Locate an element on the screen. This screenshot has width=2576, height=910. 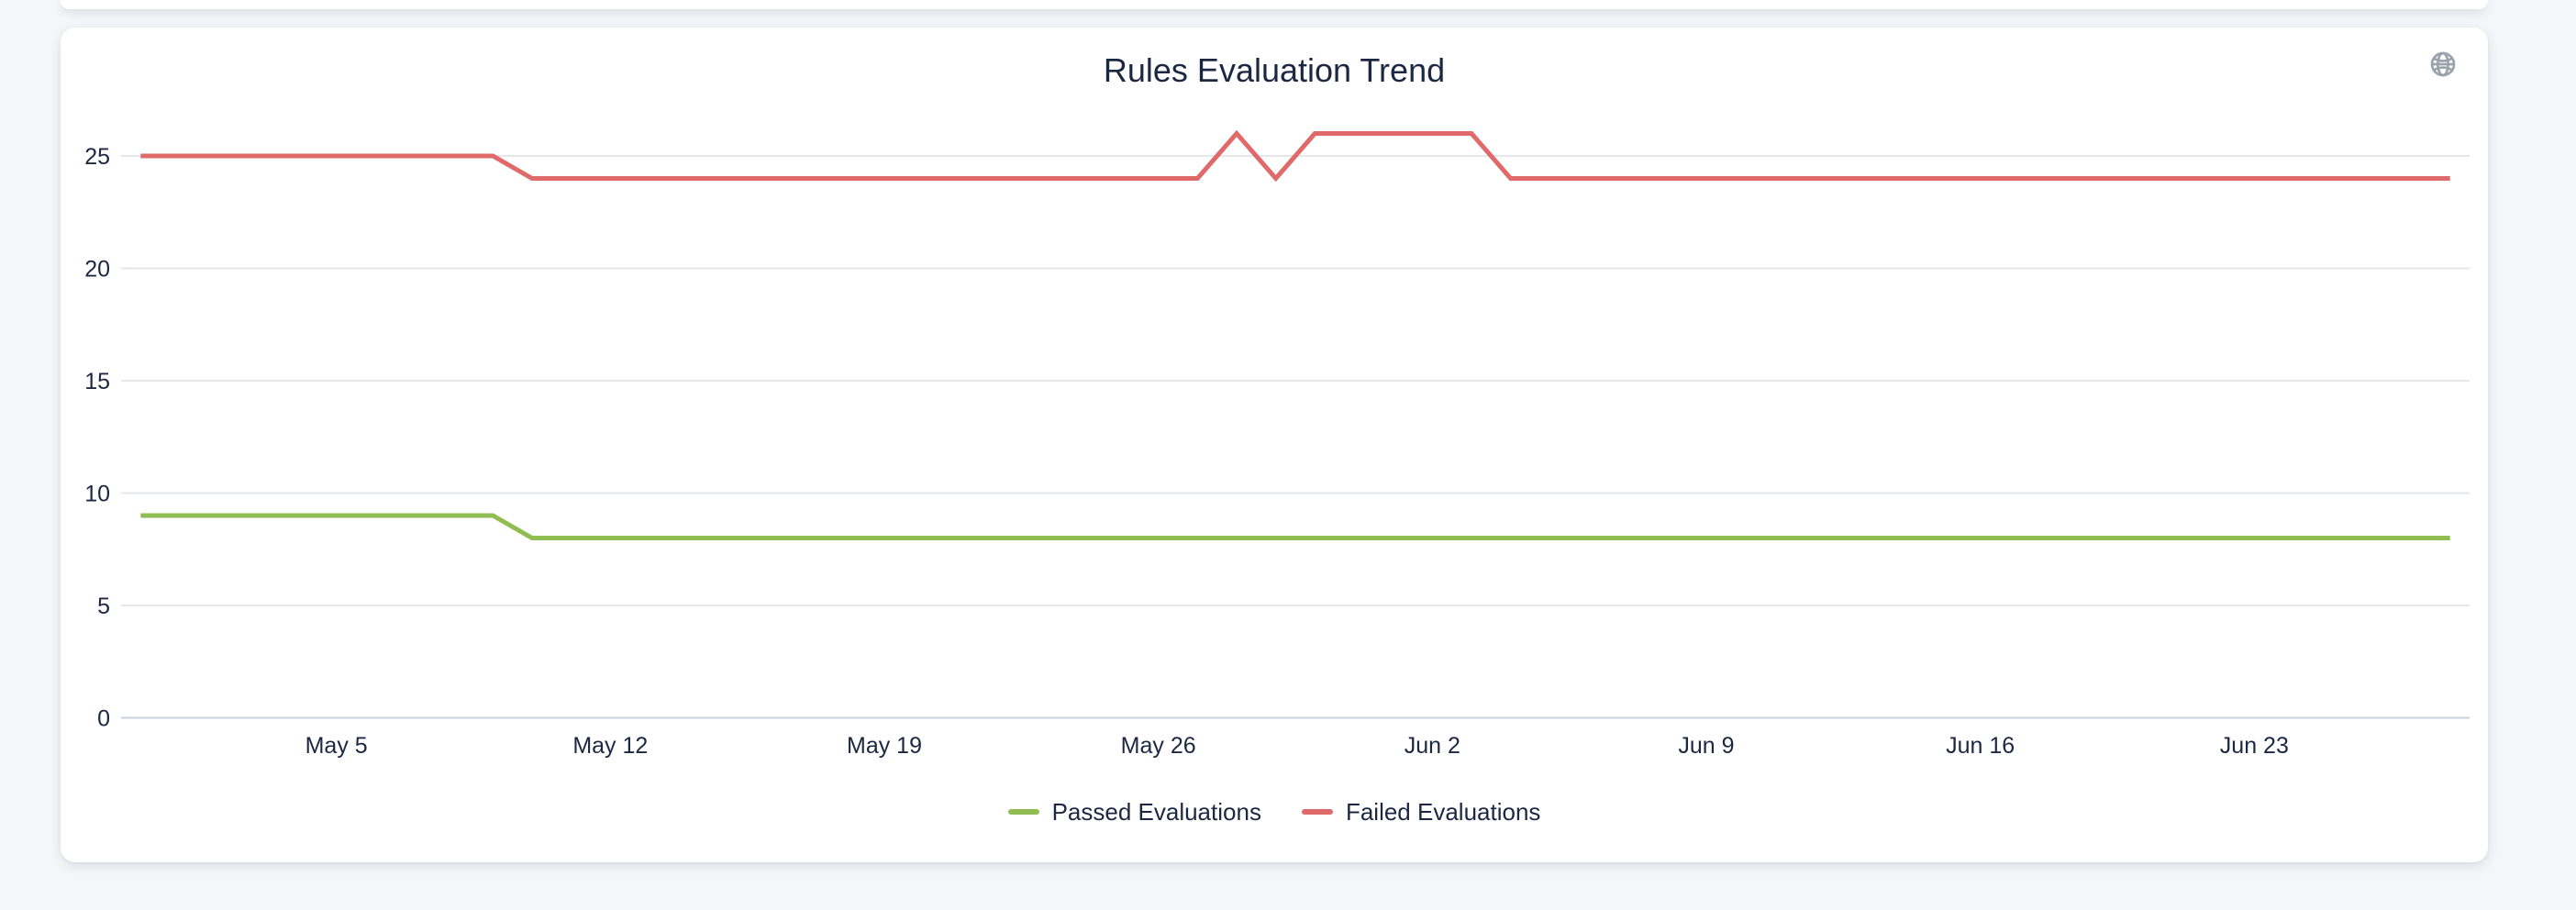
passed-line-swatch is located at coordinates (1023, 812).